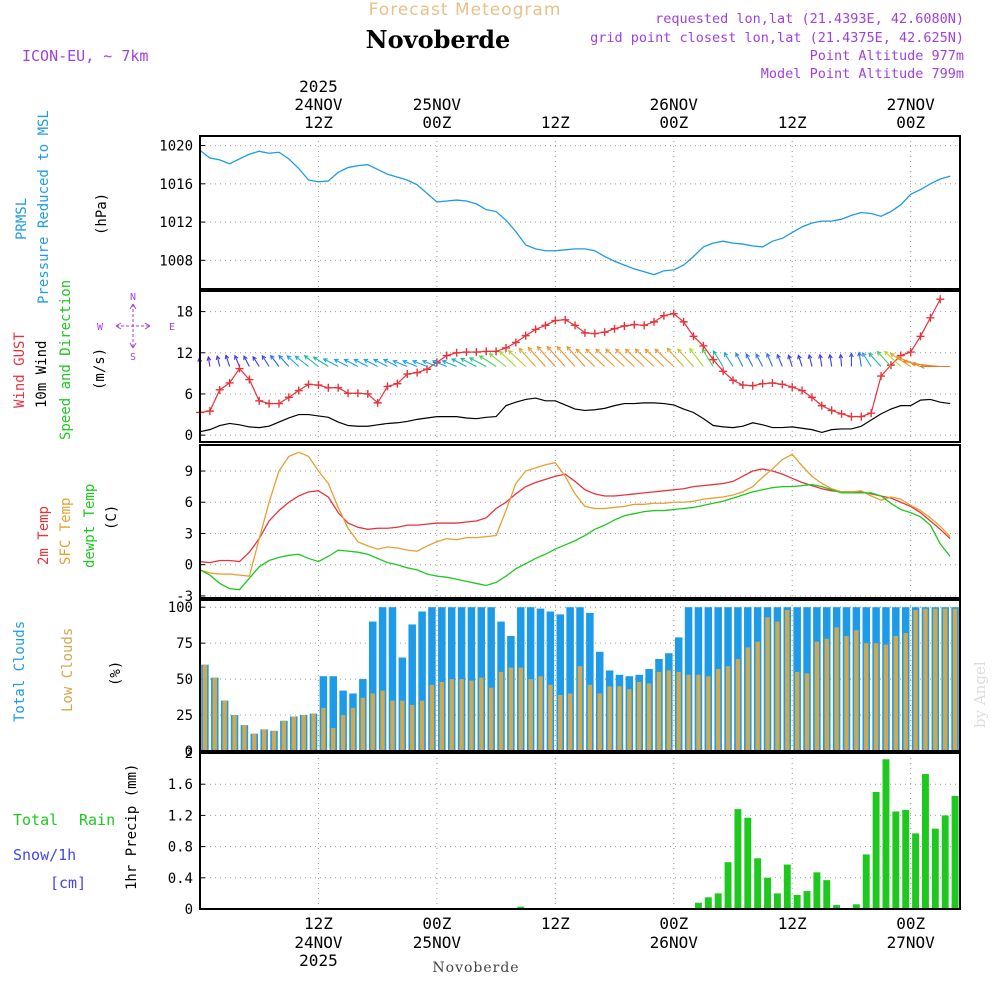  I want to click on snow-unit-label: [cm], so click(68, 883).